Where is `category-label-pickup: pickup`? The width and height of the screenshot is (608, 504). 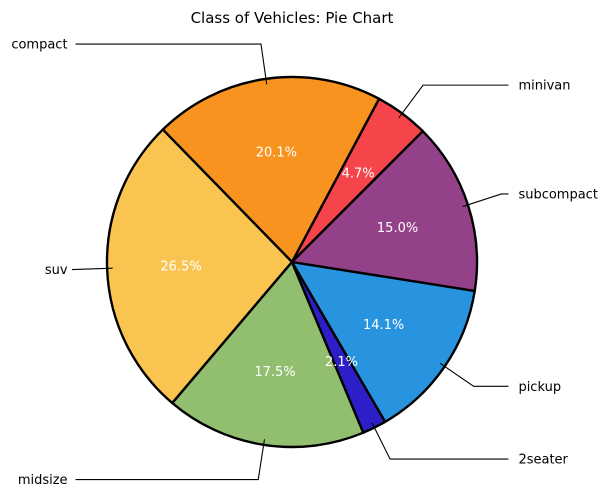 category-label-pickup: pickup is located at coordinates (539, 387).